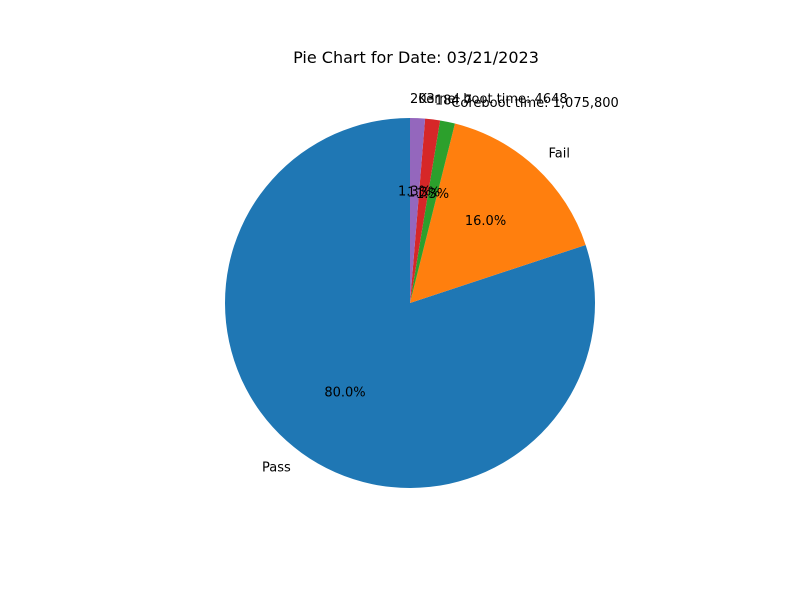 The height and width of the screenshot is (605, 800). What do you see at coordinates (453, 101) in the screenshot?
I see `slice-label-184-7: 184.7` at bounding box center [453, 101].